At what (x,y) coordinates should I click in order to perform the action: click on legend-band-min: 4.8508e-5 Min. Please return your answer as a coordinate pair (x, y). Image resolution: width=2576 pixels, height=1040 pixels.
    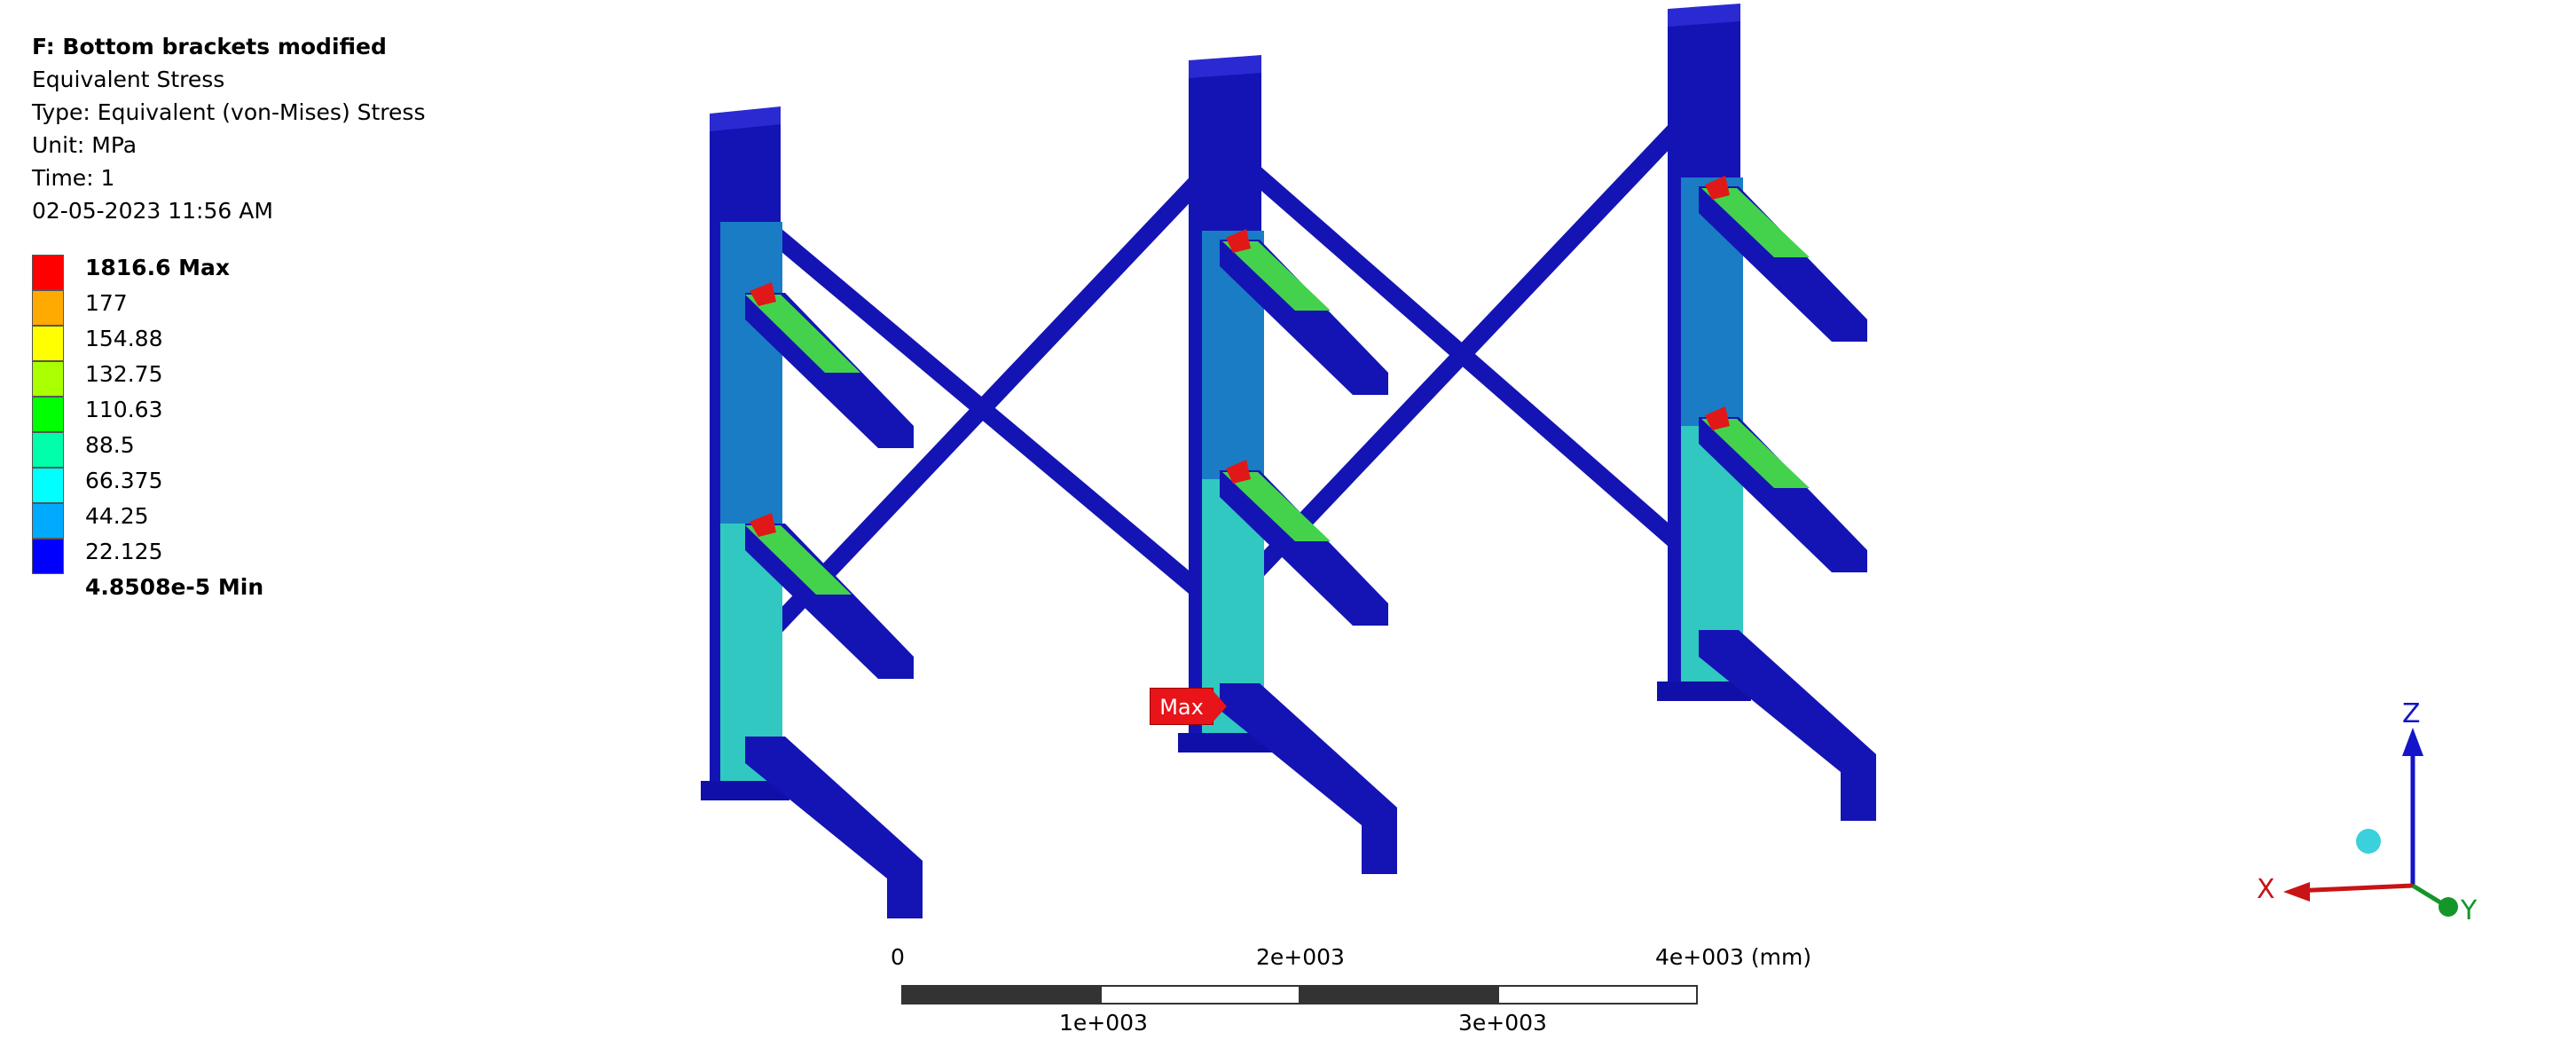
    Looking at the image, I should click on (191, 587).